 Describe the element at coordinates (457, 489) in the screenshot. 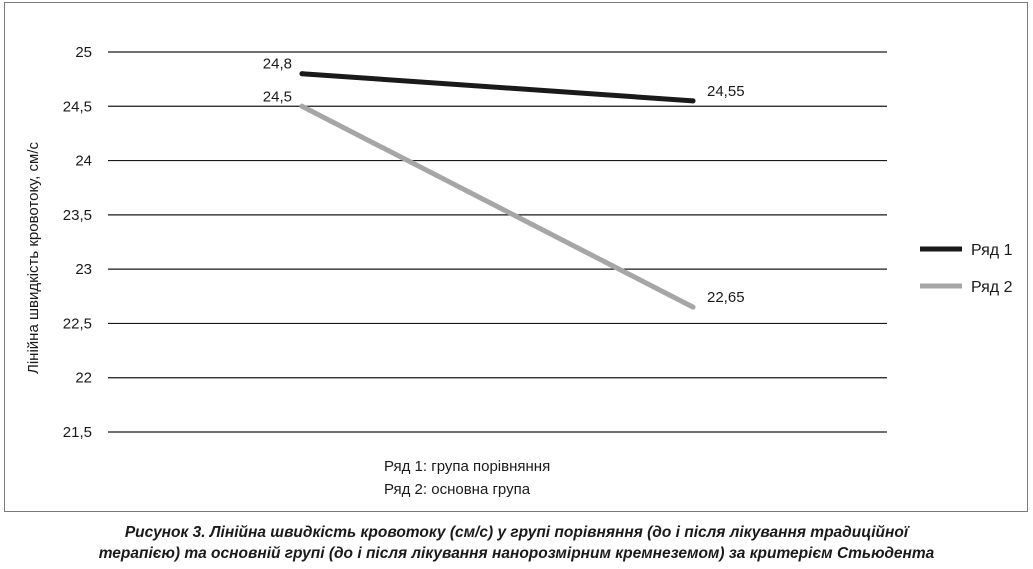

I see `series-note-2: Ряд 2: основна група` at that location.